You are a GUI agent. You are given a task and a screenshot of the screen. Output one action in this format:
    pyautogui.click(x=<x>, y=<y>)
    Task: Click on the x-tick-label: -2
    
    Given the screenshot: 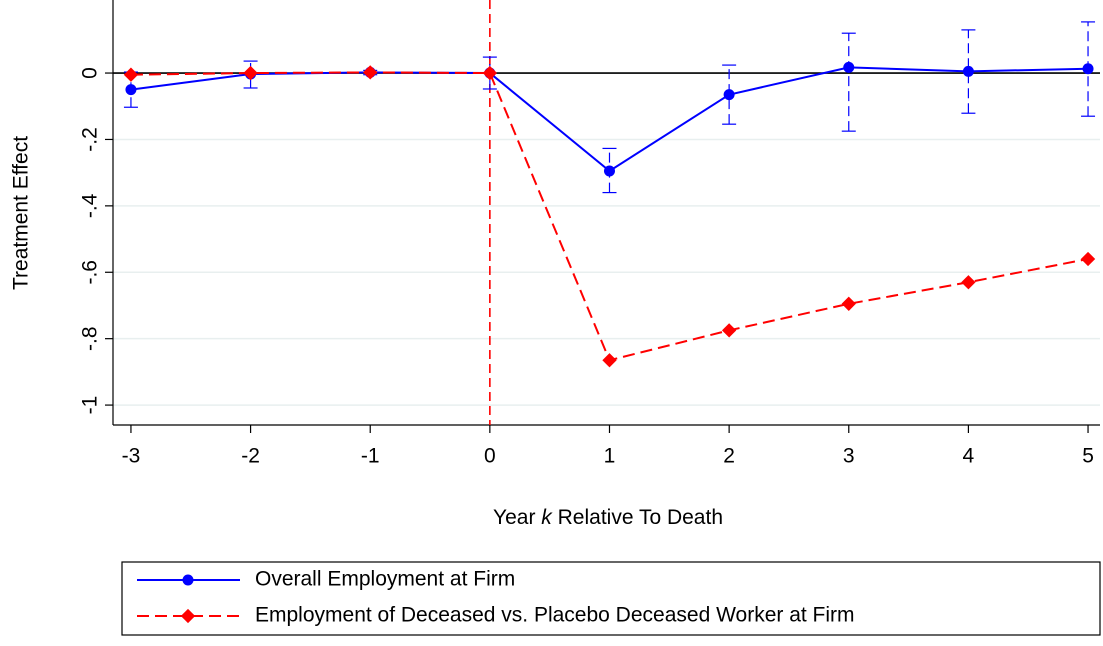 What is the action you would take?
    pyautogui.click(x=250, y=456)
    